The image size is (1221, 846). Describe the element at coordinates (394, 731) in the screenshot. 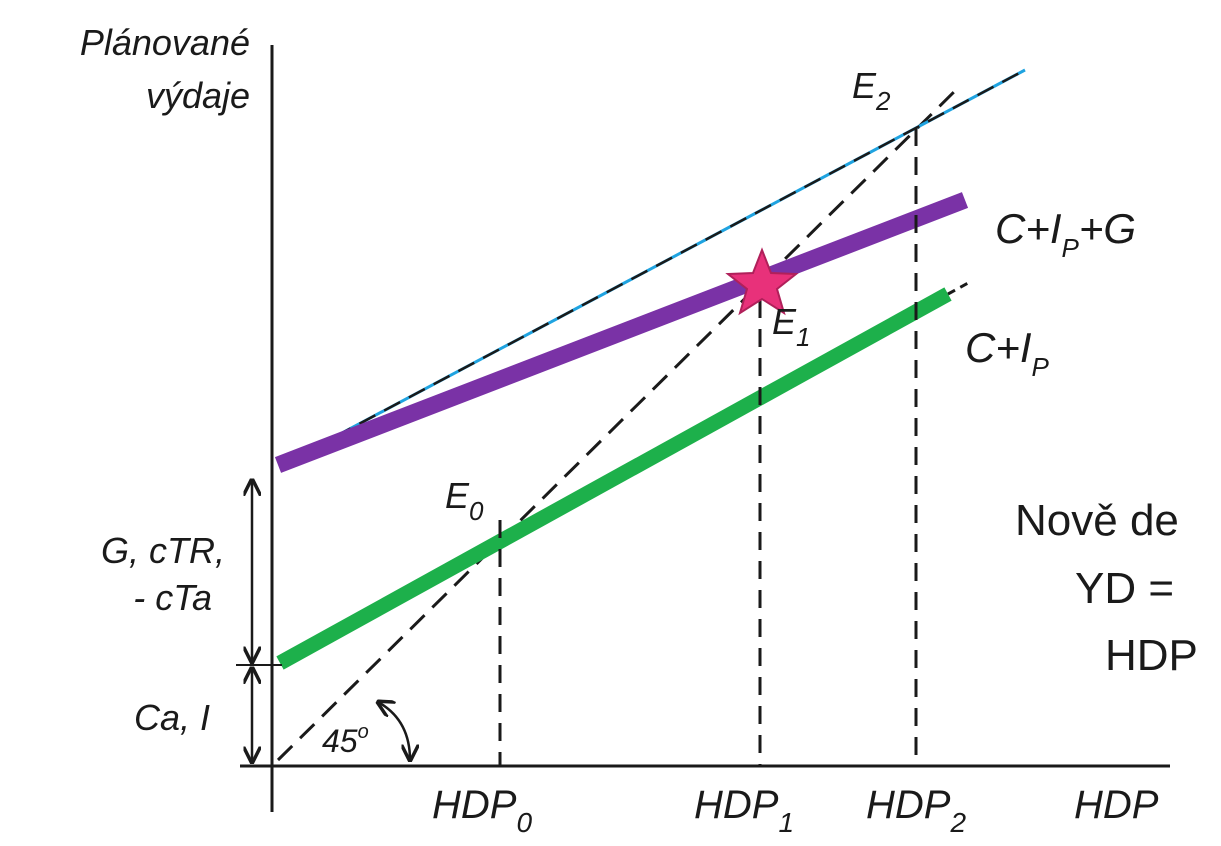

I see `angle-arc` at that location.